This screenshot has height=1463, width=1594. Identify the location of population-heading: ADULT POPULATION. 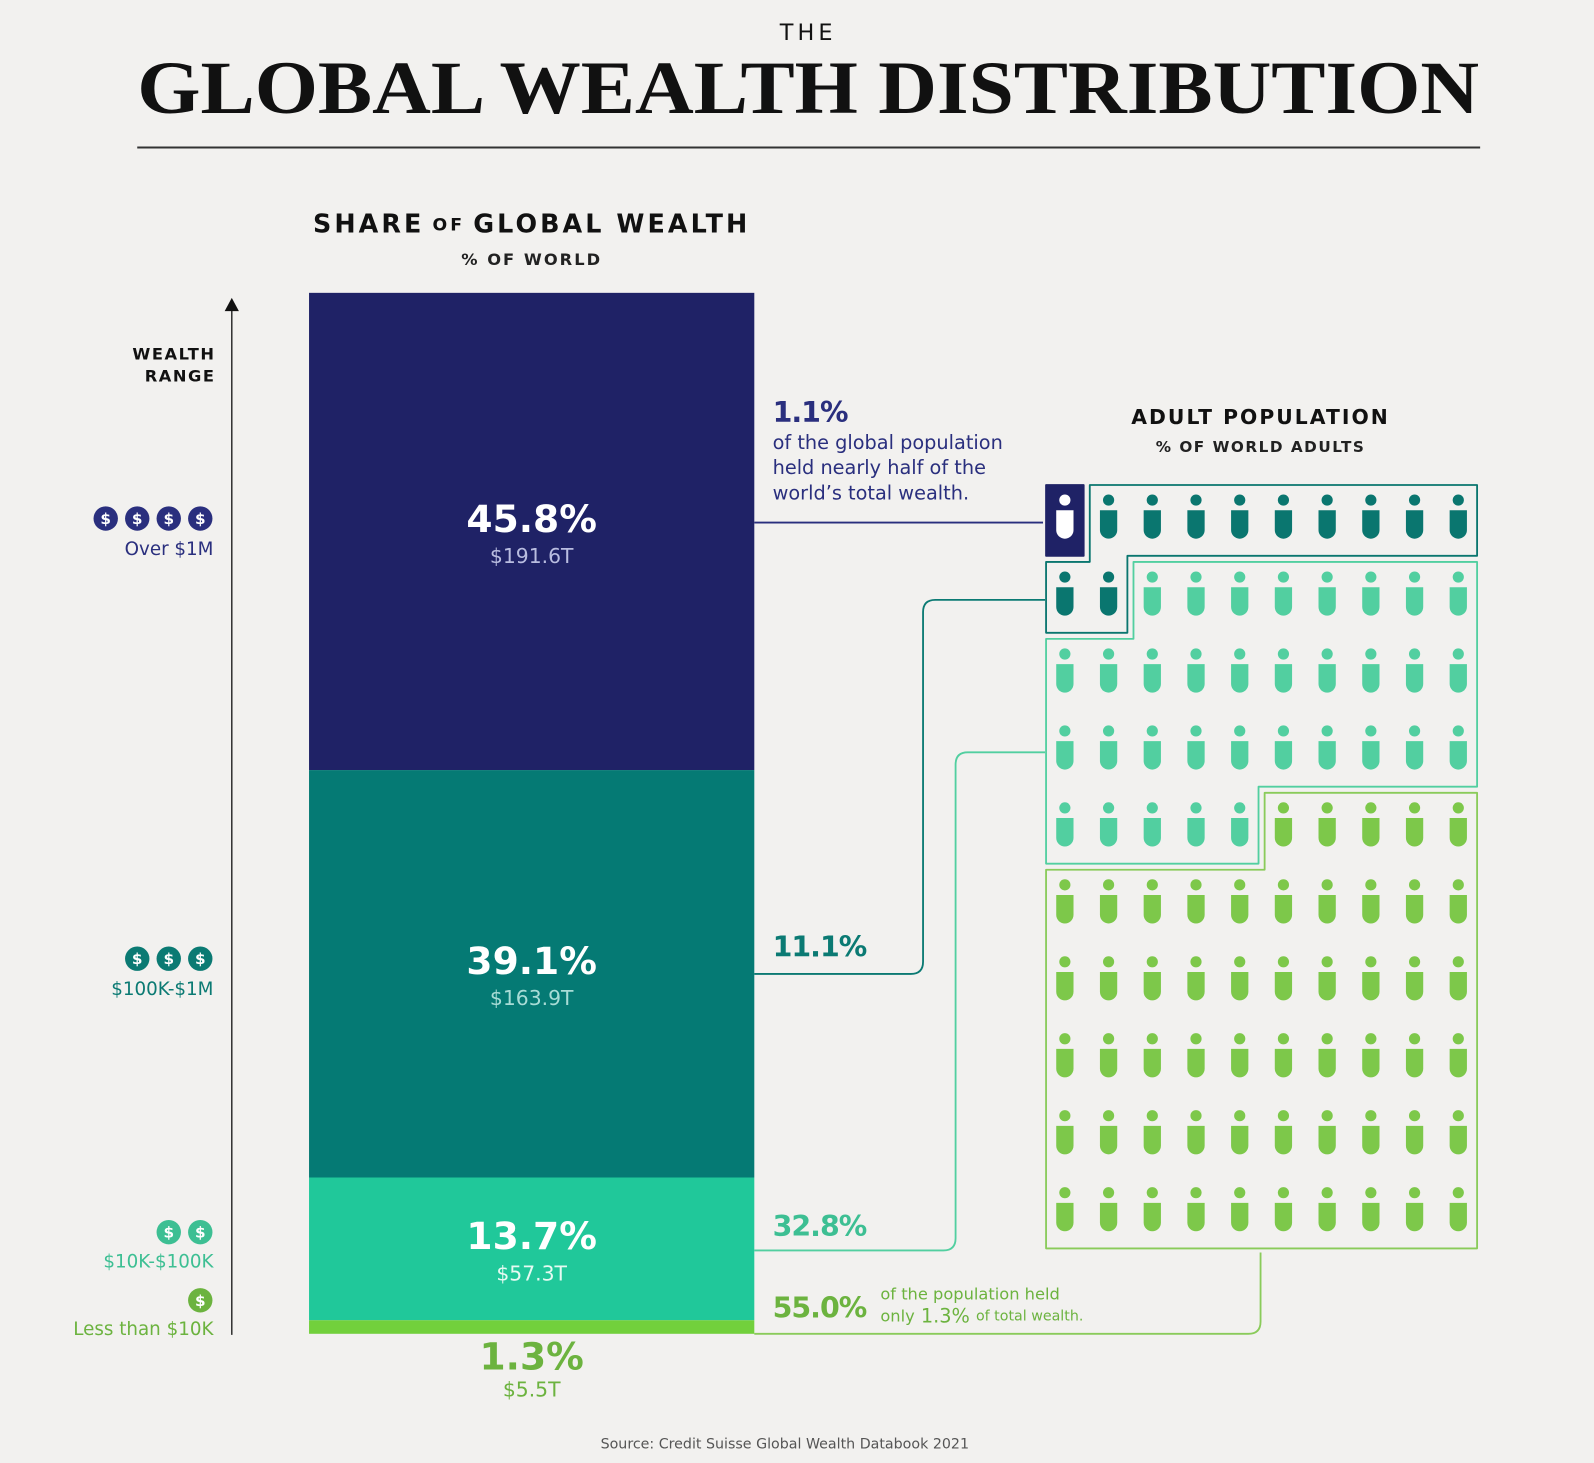
(1260, 417).